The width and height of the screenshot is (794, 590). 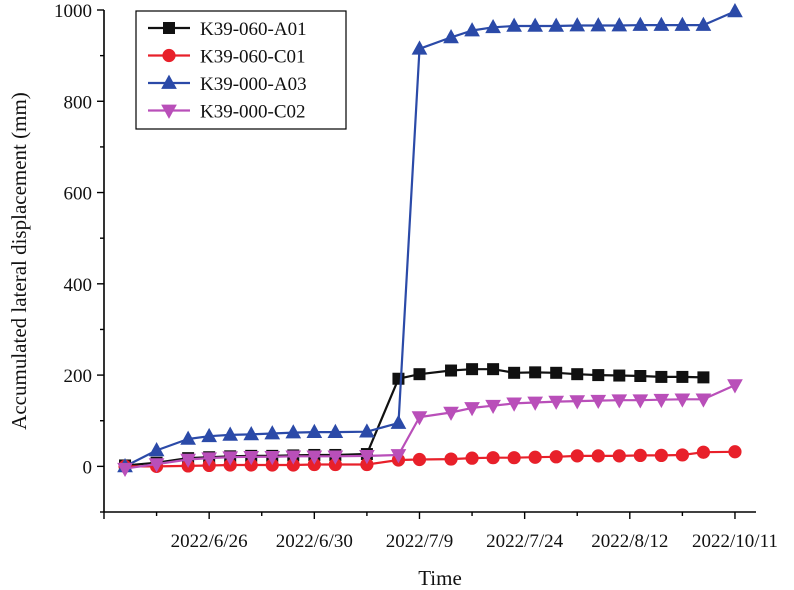 I want to click on x-tick-label: 2022/10/11, so click(x=735, y=541).